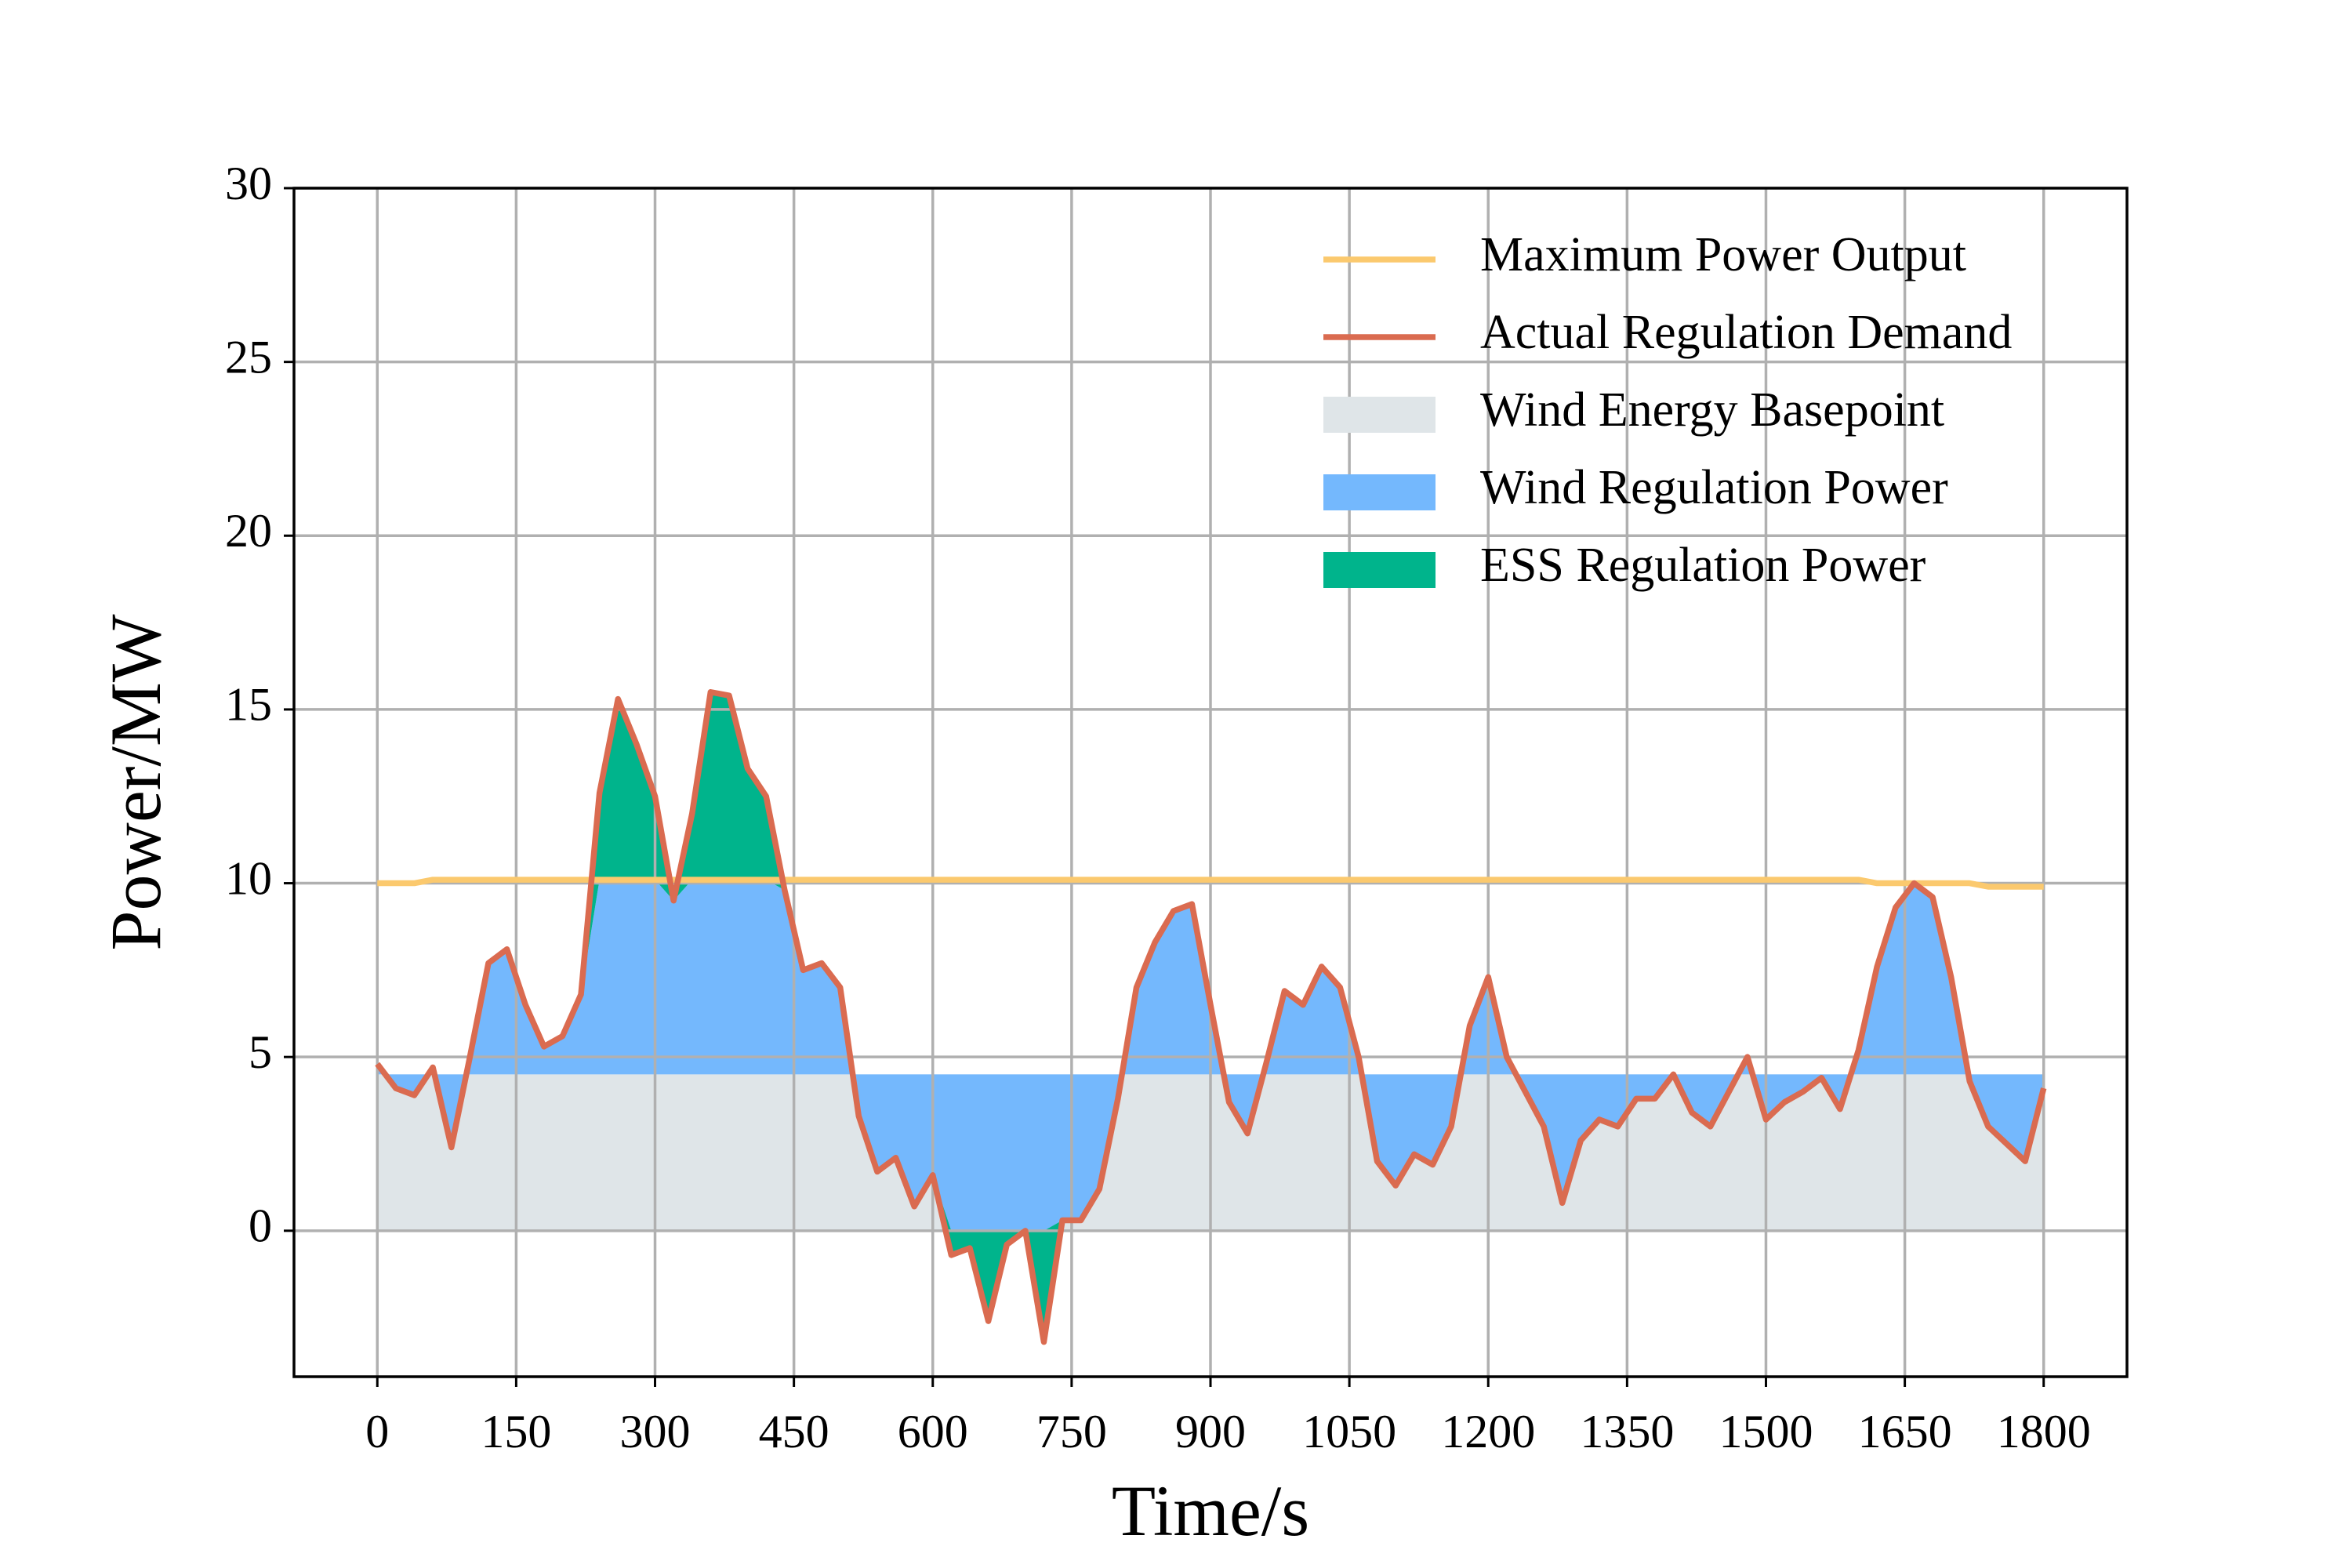 This screenshot has height=1568, width=2352. What do you see at coordinates (136, 782) in the screenshot?
I see `y-axis-label: Power/MW` at bounding box center [136, 782].